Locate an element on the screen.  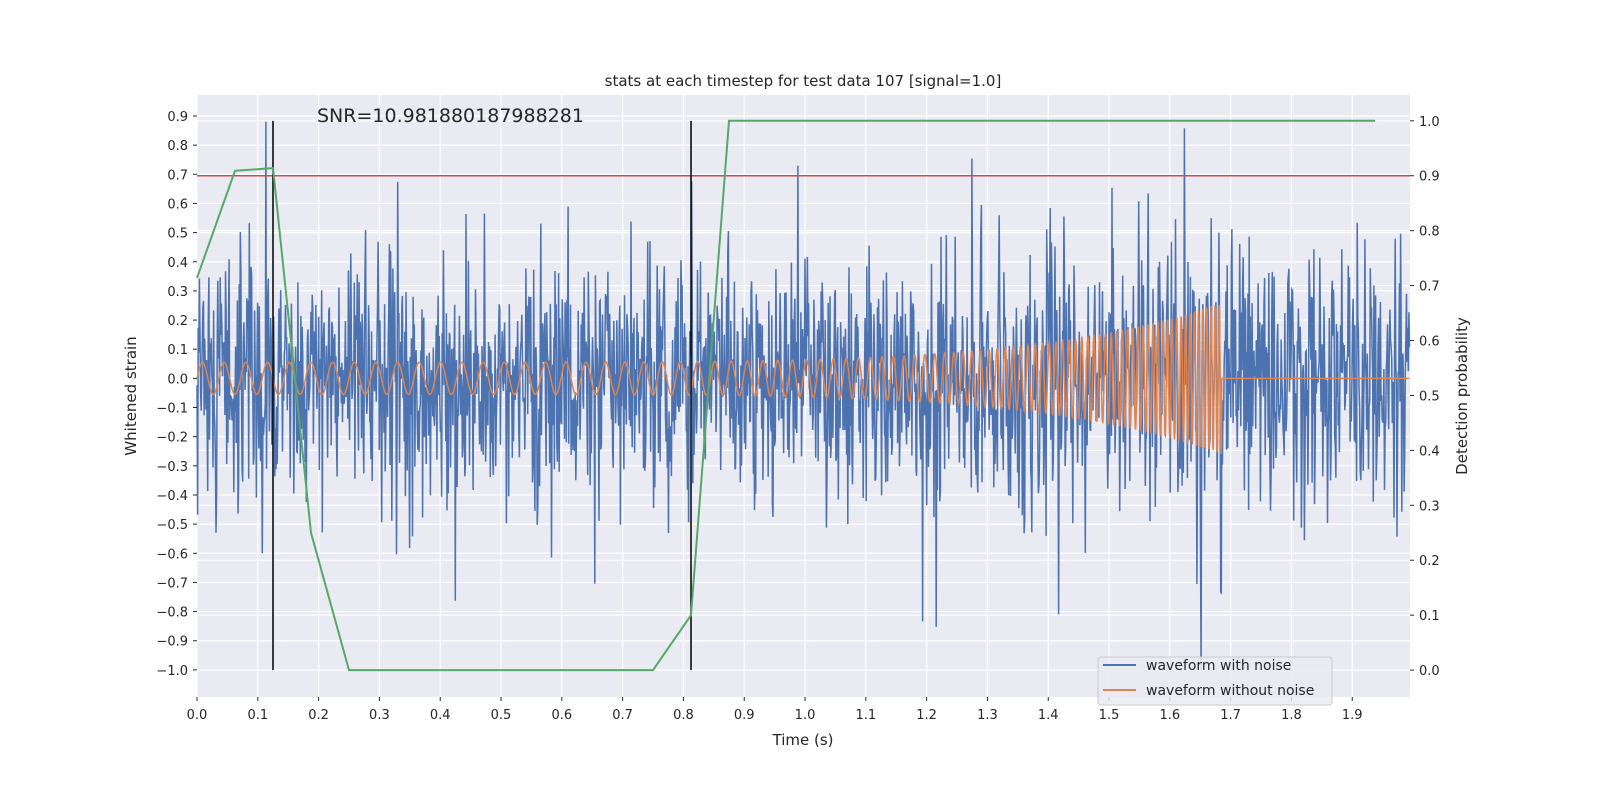
y-tick-label-left: −0.2 is located at coordinates (172, 438).